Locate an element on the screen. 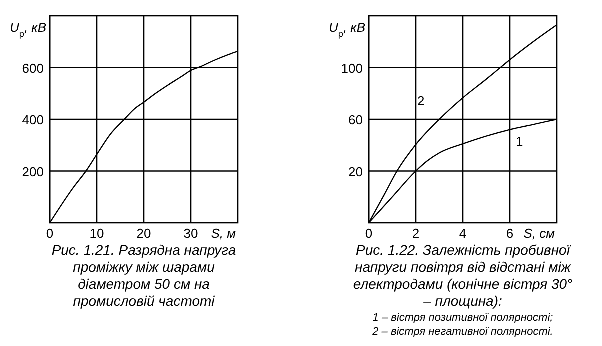  text: 2 – вістря негативної полярності. is located at coordinates (463, 332).